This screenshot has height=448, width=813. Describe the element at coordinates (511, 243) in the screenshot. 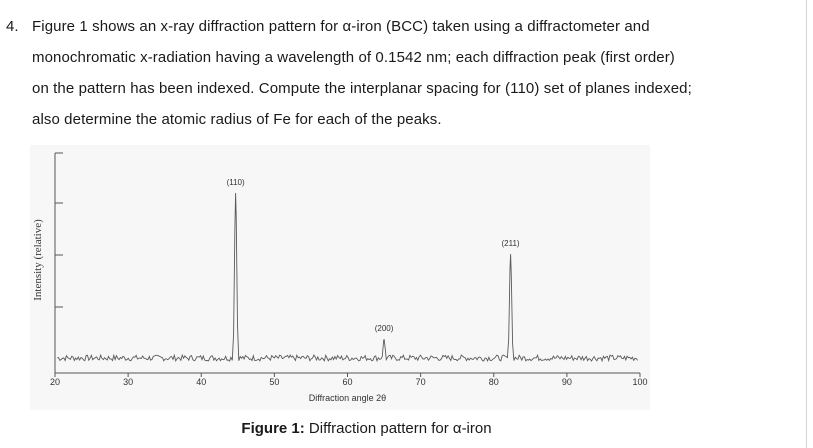

I see `peak-label: (211)` at that location.